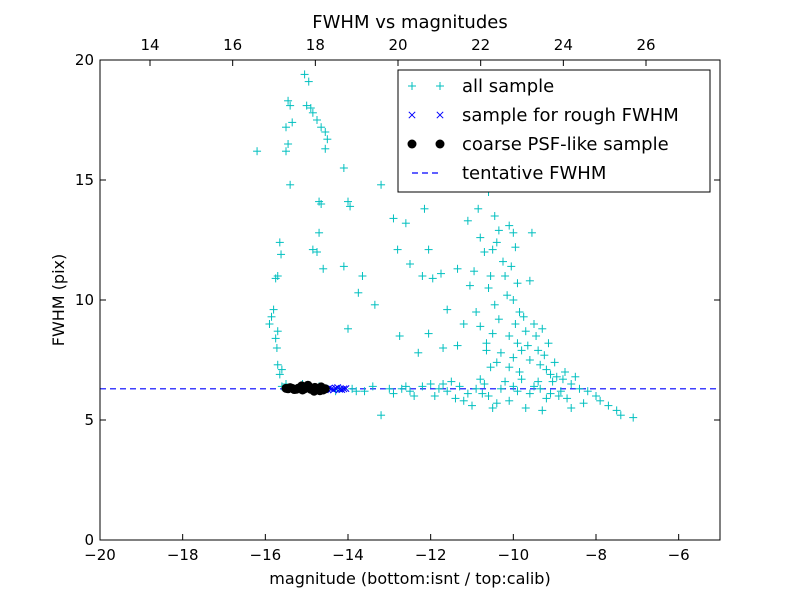 The height and width of the screenshot is (600, 800). Describe the element at coordinates (565, 144) in the screenshot. I see `legend-label: coarse PSF-like sample` at that location.